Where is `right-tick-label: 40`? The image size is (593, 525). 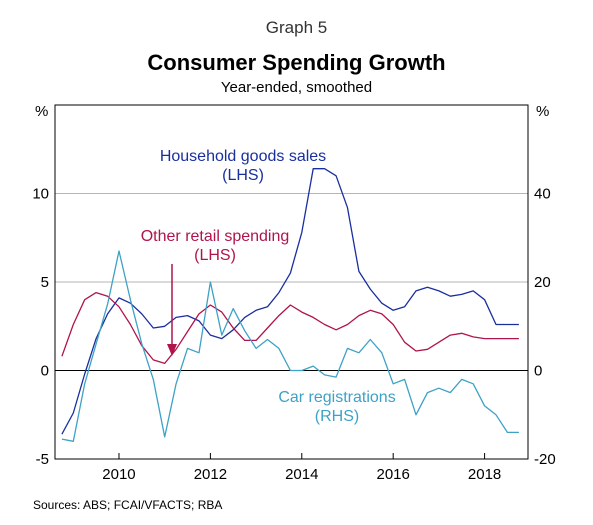
right-tick-label: 40 is located at coordinates (542, 194).